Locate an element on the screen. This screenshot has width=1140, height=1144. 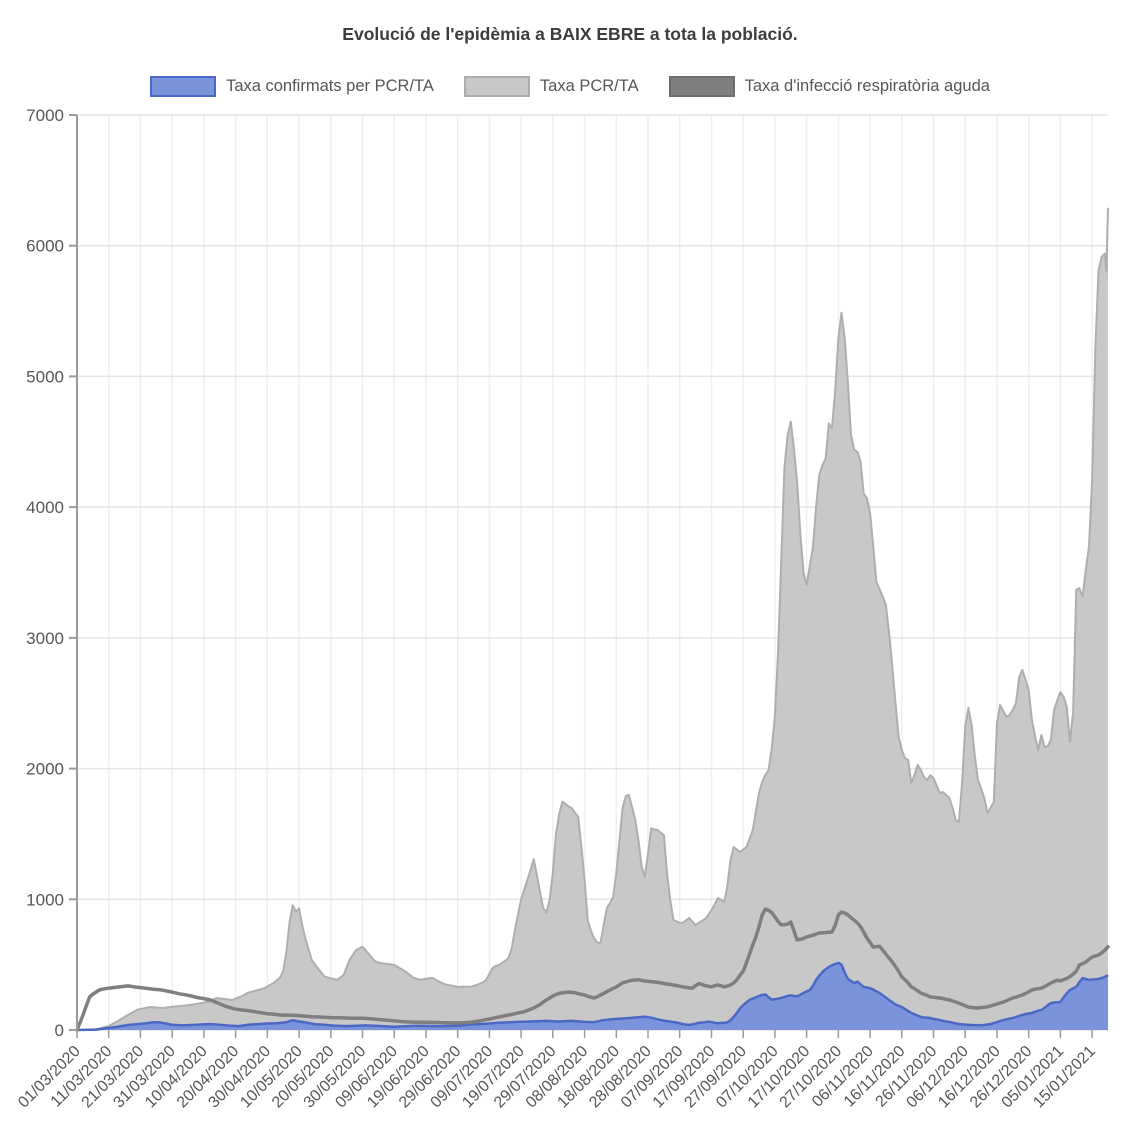
legend-label-taxa-pcr-ta: Taxa PCR/TA is located at coordinates (589, 86).